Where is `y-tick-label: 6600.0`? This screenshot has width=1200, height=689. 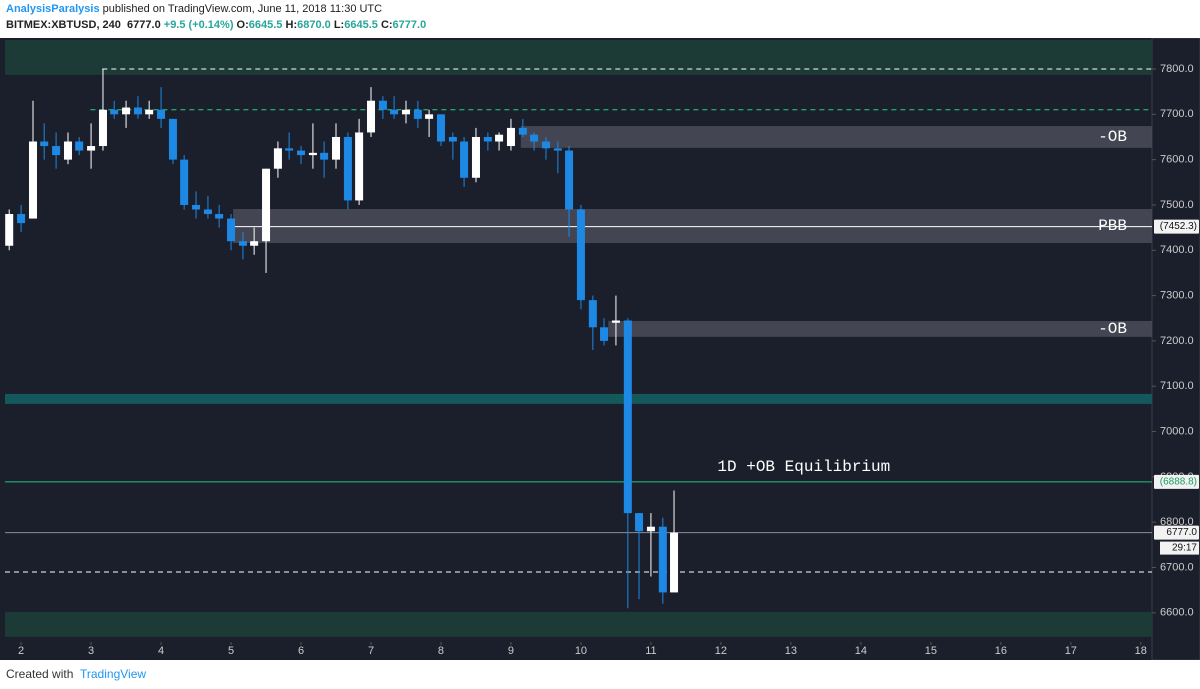 y-tick-label: 6600.0 is located at coordinates (1177, 613).